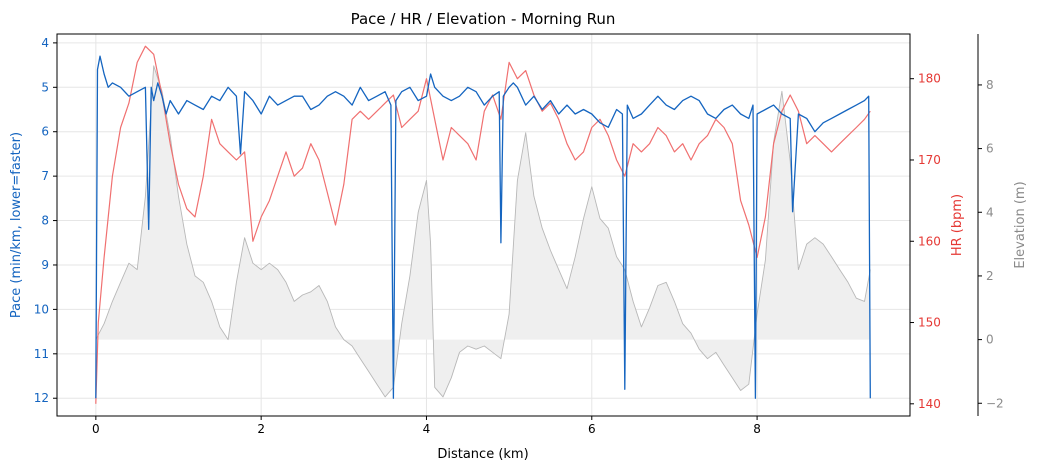 This screenshot has width=1037, height=470. I want to click on x-axis-ticks: 0 2 4 6 8, so click(426, 426).